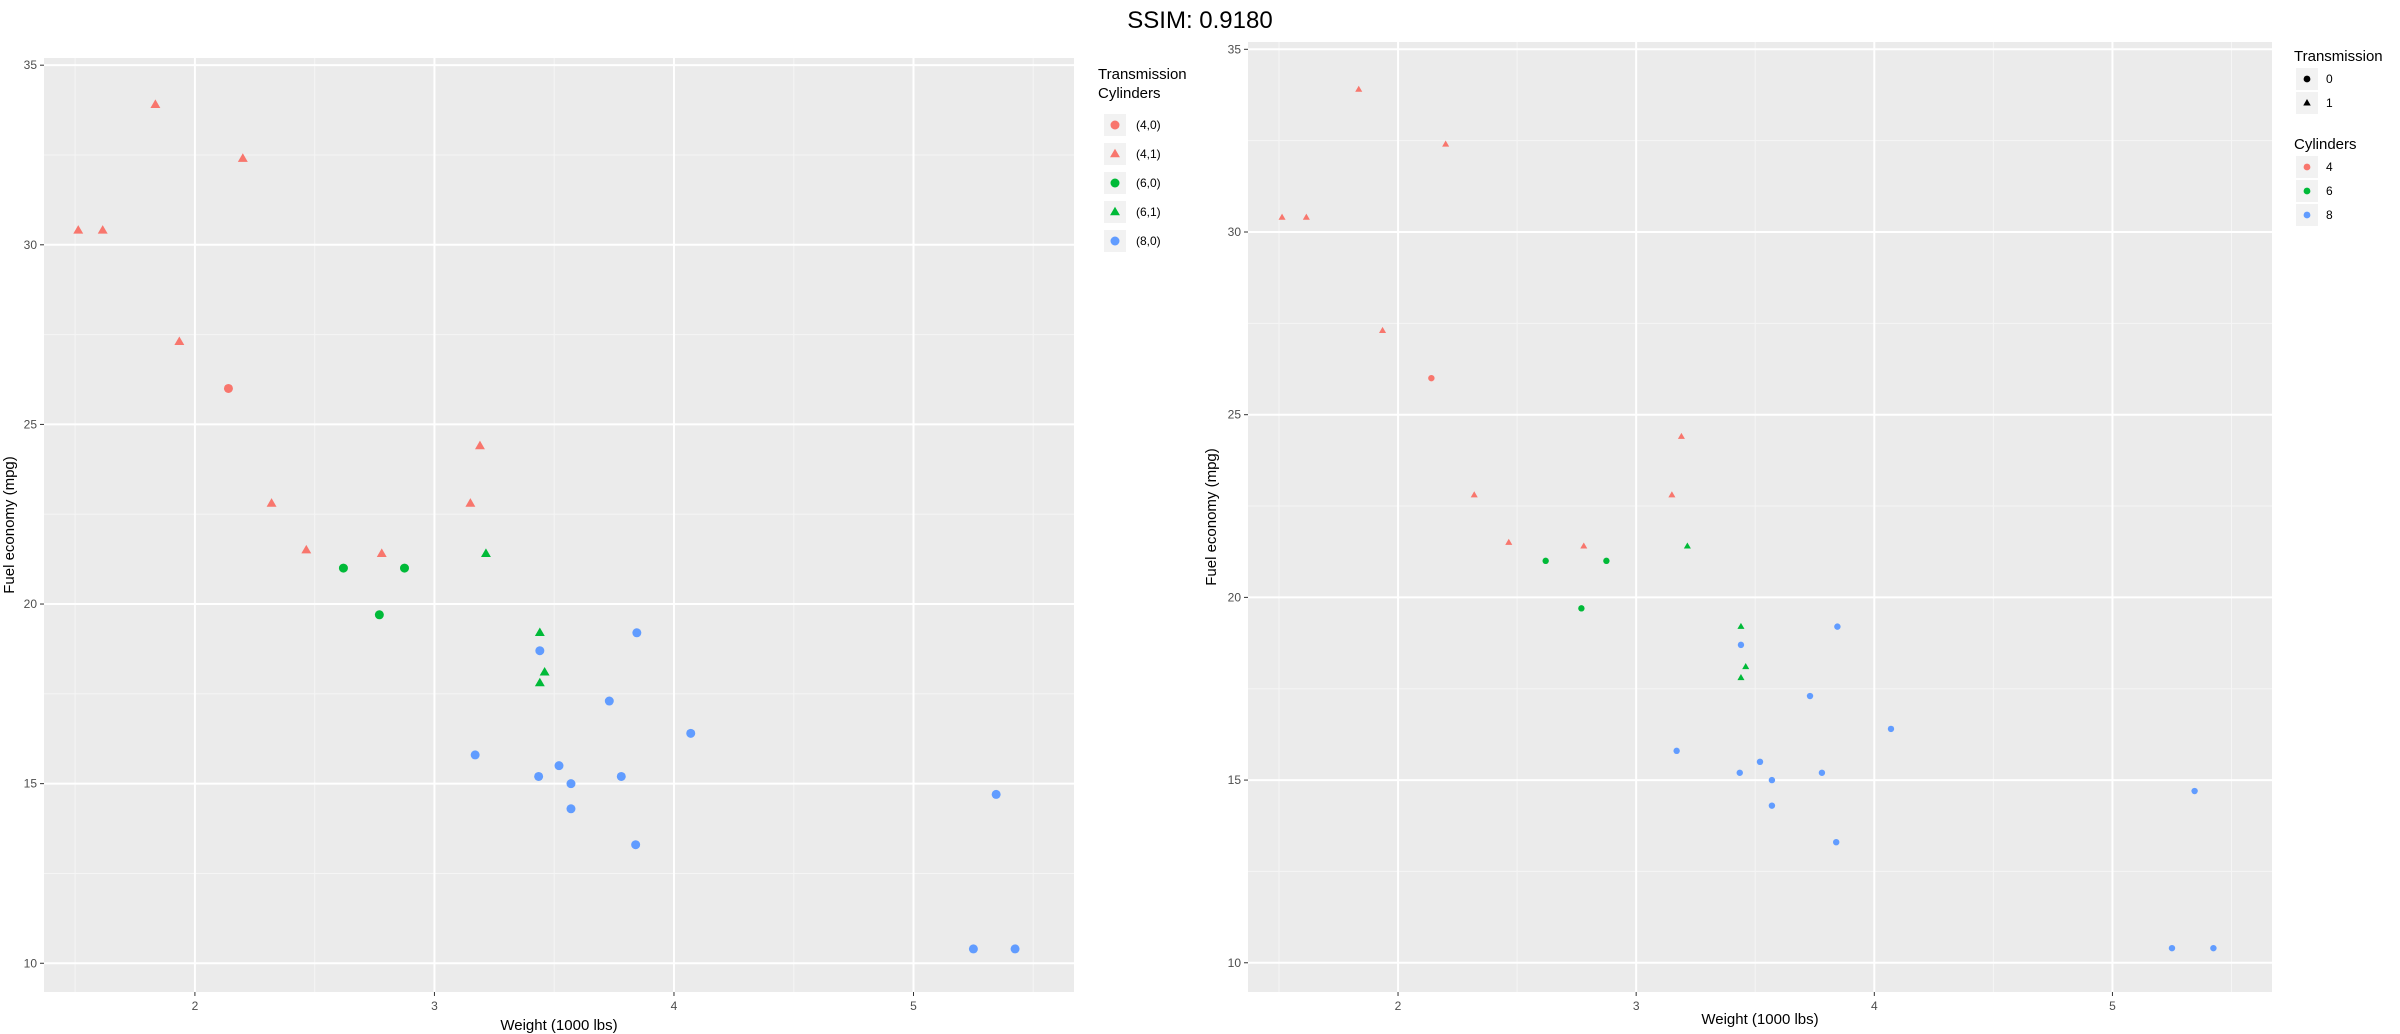 This screenshot has width=2400, height=1034. What do you see at coordinates (1148, 241) in the screenshot?
I see `legend-label: (8,0)` at bounding box center [1148, 241].